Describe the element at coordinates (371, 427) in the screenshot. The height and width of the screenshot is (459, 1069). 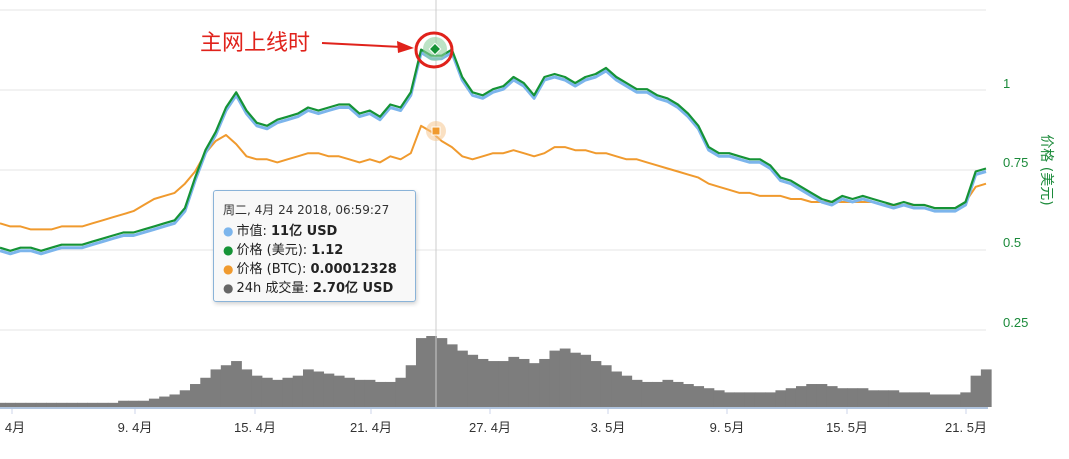
I see `x-tick-label-3: 21. 4月` at that location.